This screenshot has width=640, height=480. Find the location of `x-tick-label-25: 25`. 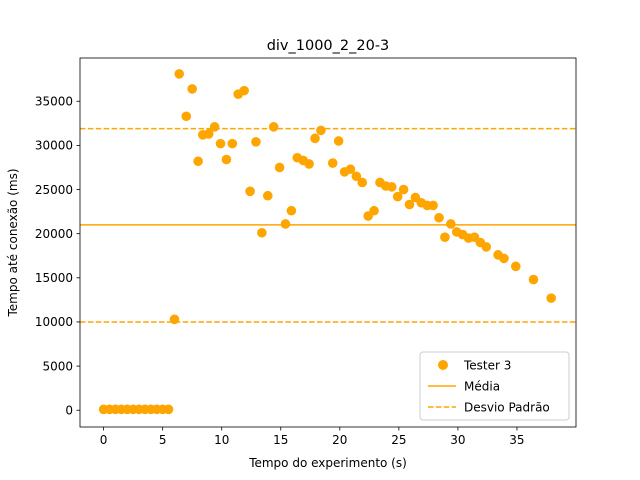

x-tick-label-25: 25 is located at coordinates (398, 440).